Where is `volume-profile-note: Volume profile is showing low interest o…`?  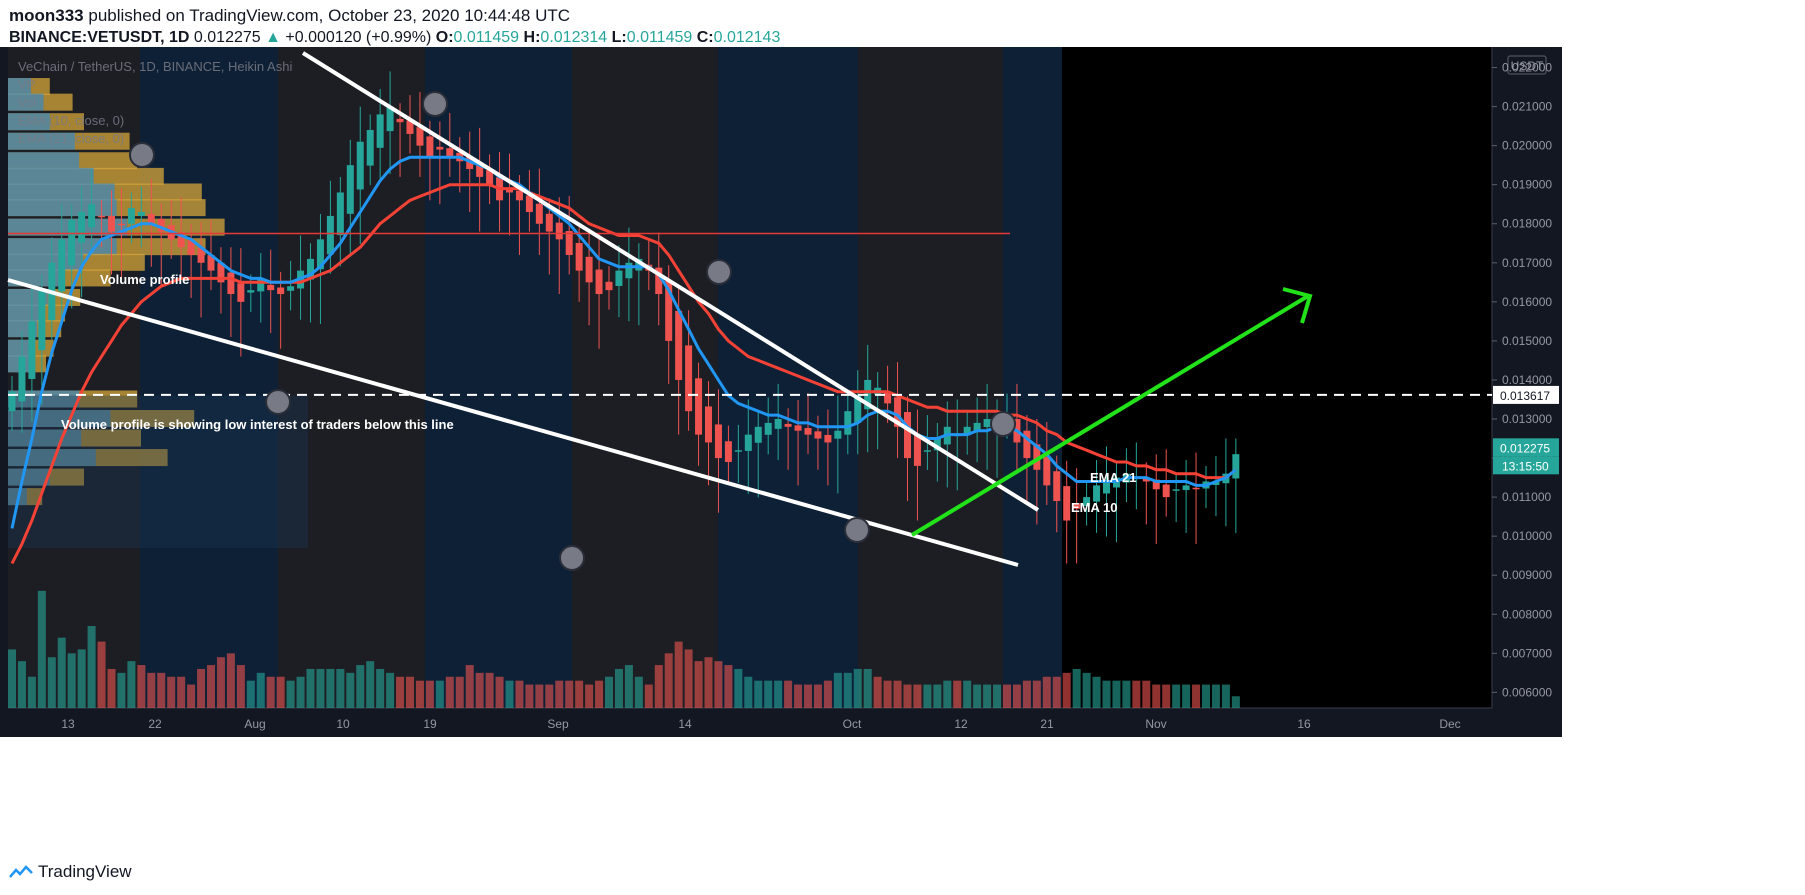 volume-profile-note: Volume profile is showing low interest o… is located at coordinates (257, 424).